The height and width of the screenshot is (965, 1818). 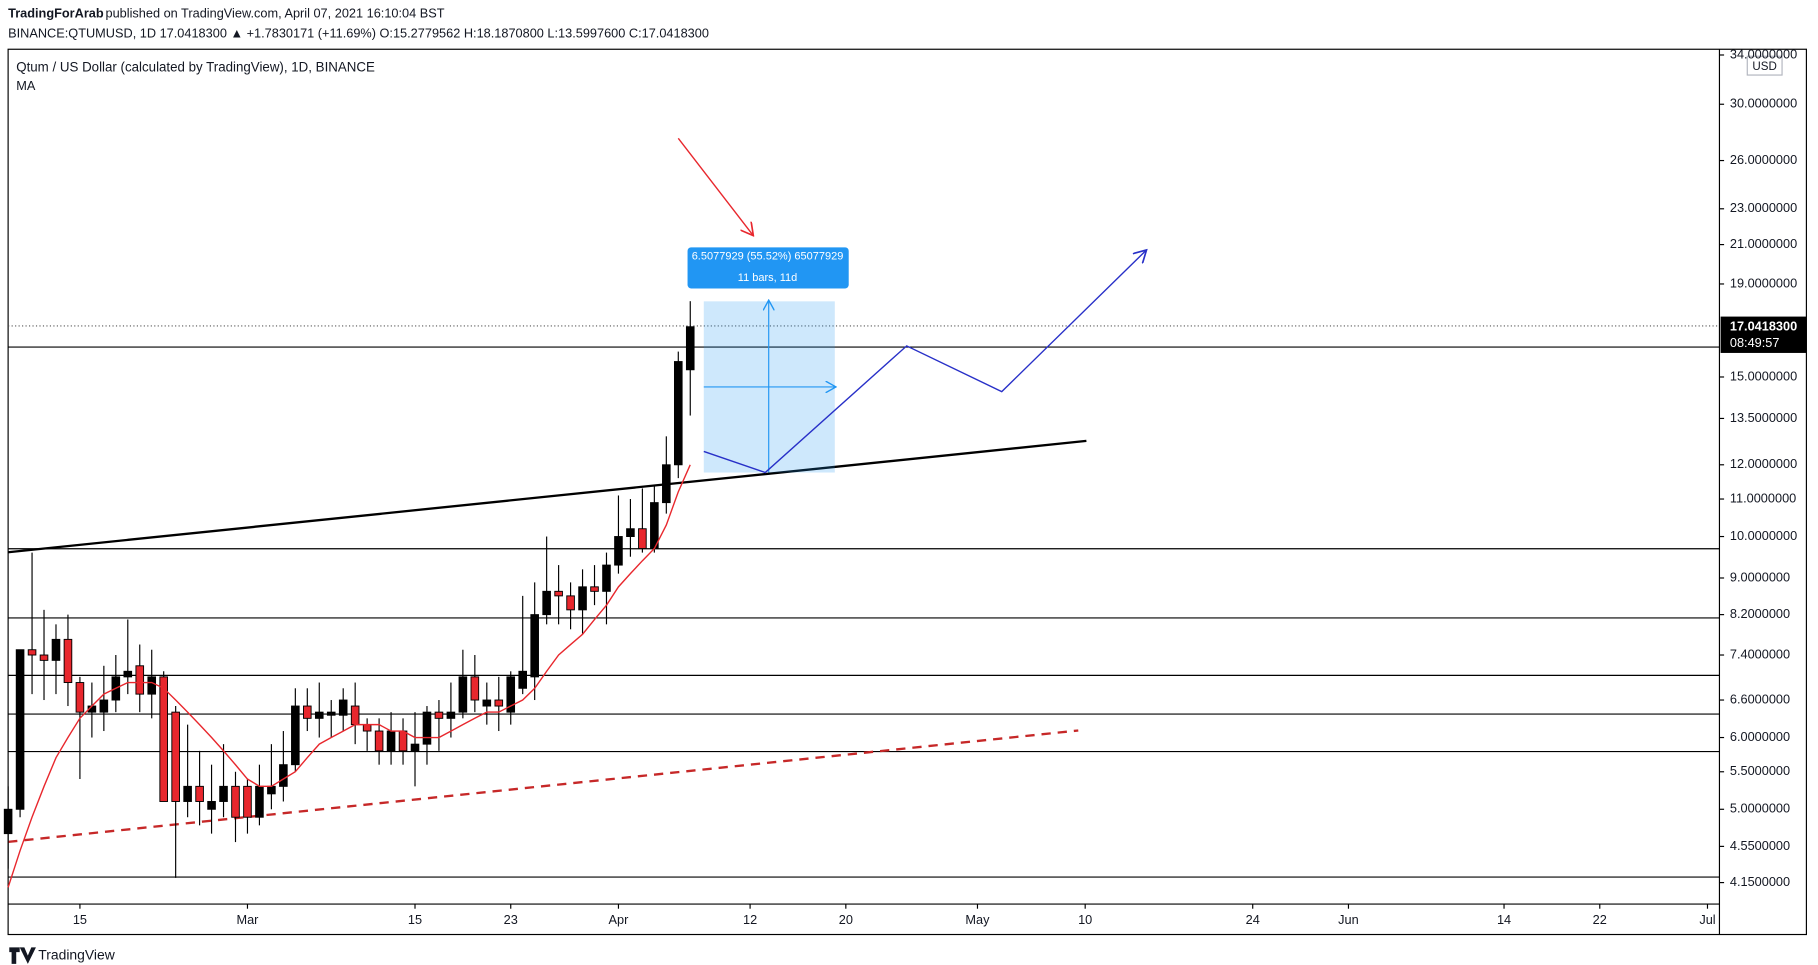 What do you see at coordinates (547, 496) in the screenshot?
I see `trendline` at bounding box center [547, 496].